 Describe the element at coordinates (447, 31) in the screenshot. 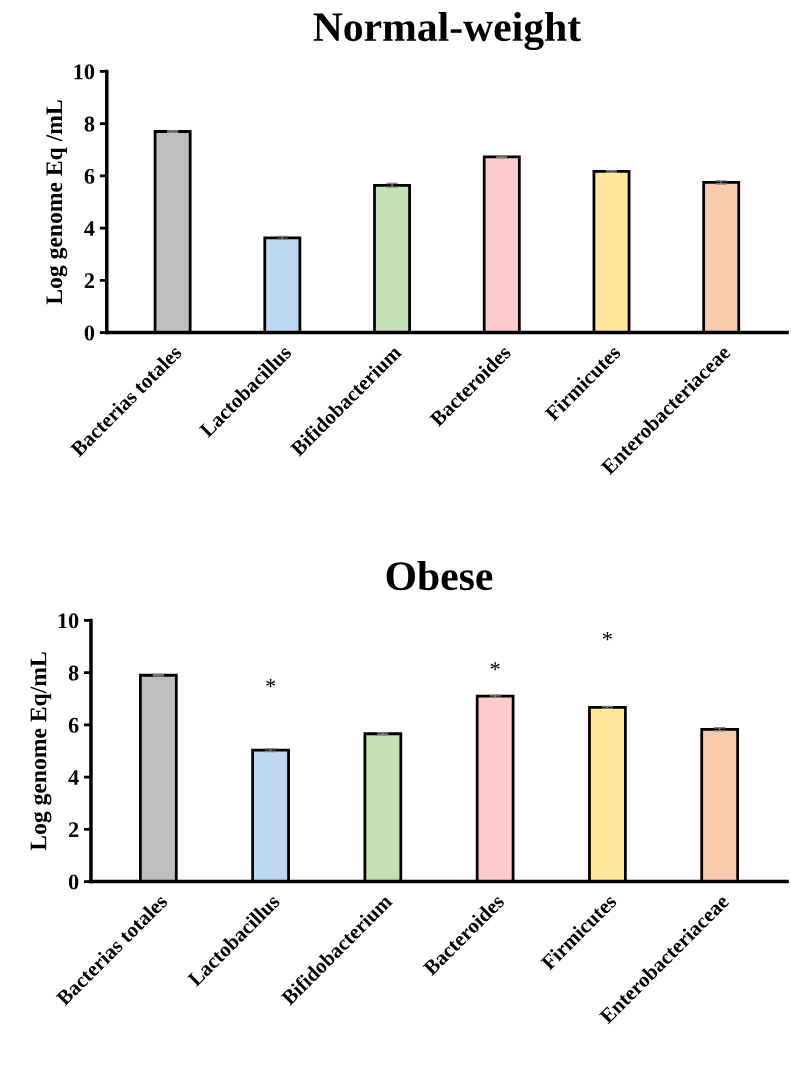

I see `chart-title: Normal-weight` at that location.